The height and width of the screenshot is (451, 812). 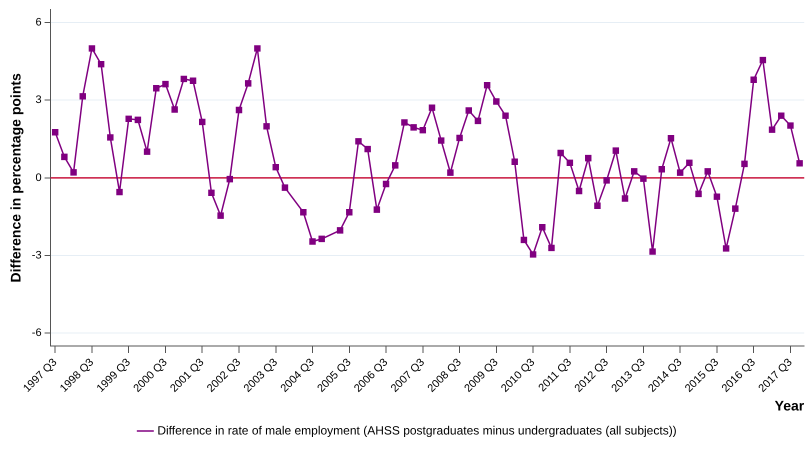 What do you see at coordinates (38, 178) in the screenshot?
I see `y-tick-label: 0` at bounding box center [38, 178].